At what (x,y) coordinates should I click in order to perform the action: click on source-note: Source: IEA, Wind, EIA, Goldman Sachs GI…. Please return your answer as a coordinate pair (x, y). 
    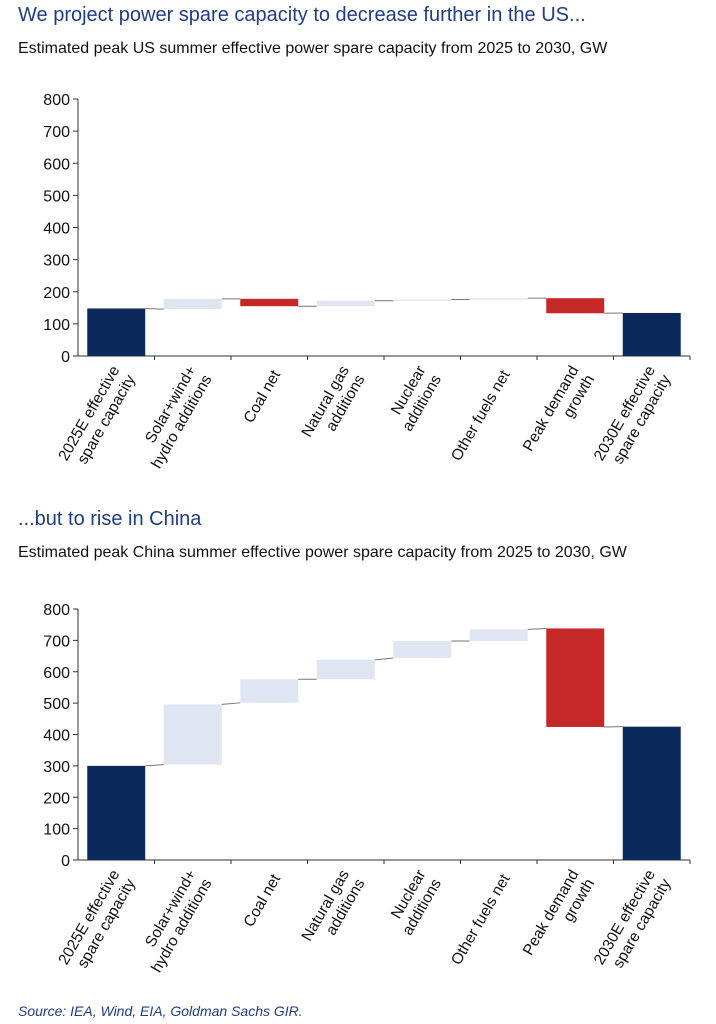
    Looking at the image, I should click on (160, 1011).